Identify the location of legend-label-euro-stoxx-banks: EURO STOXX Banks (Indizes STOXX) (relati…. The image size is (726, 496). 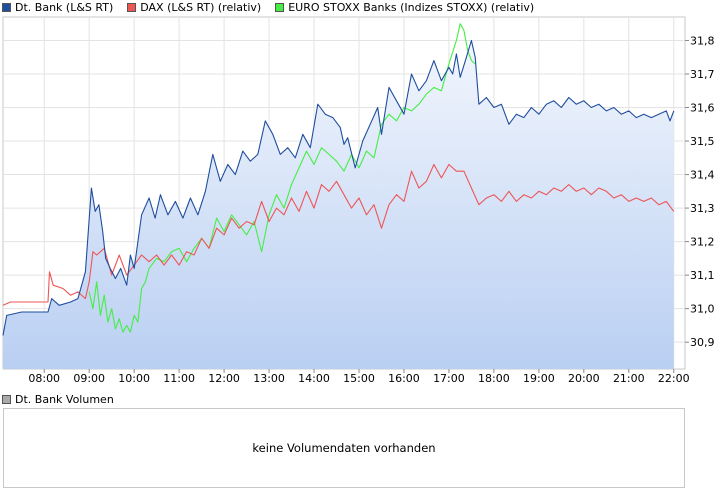
(411, 7).